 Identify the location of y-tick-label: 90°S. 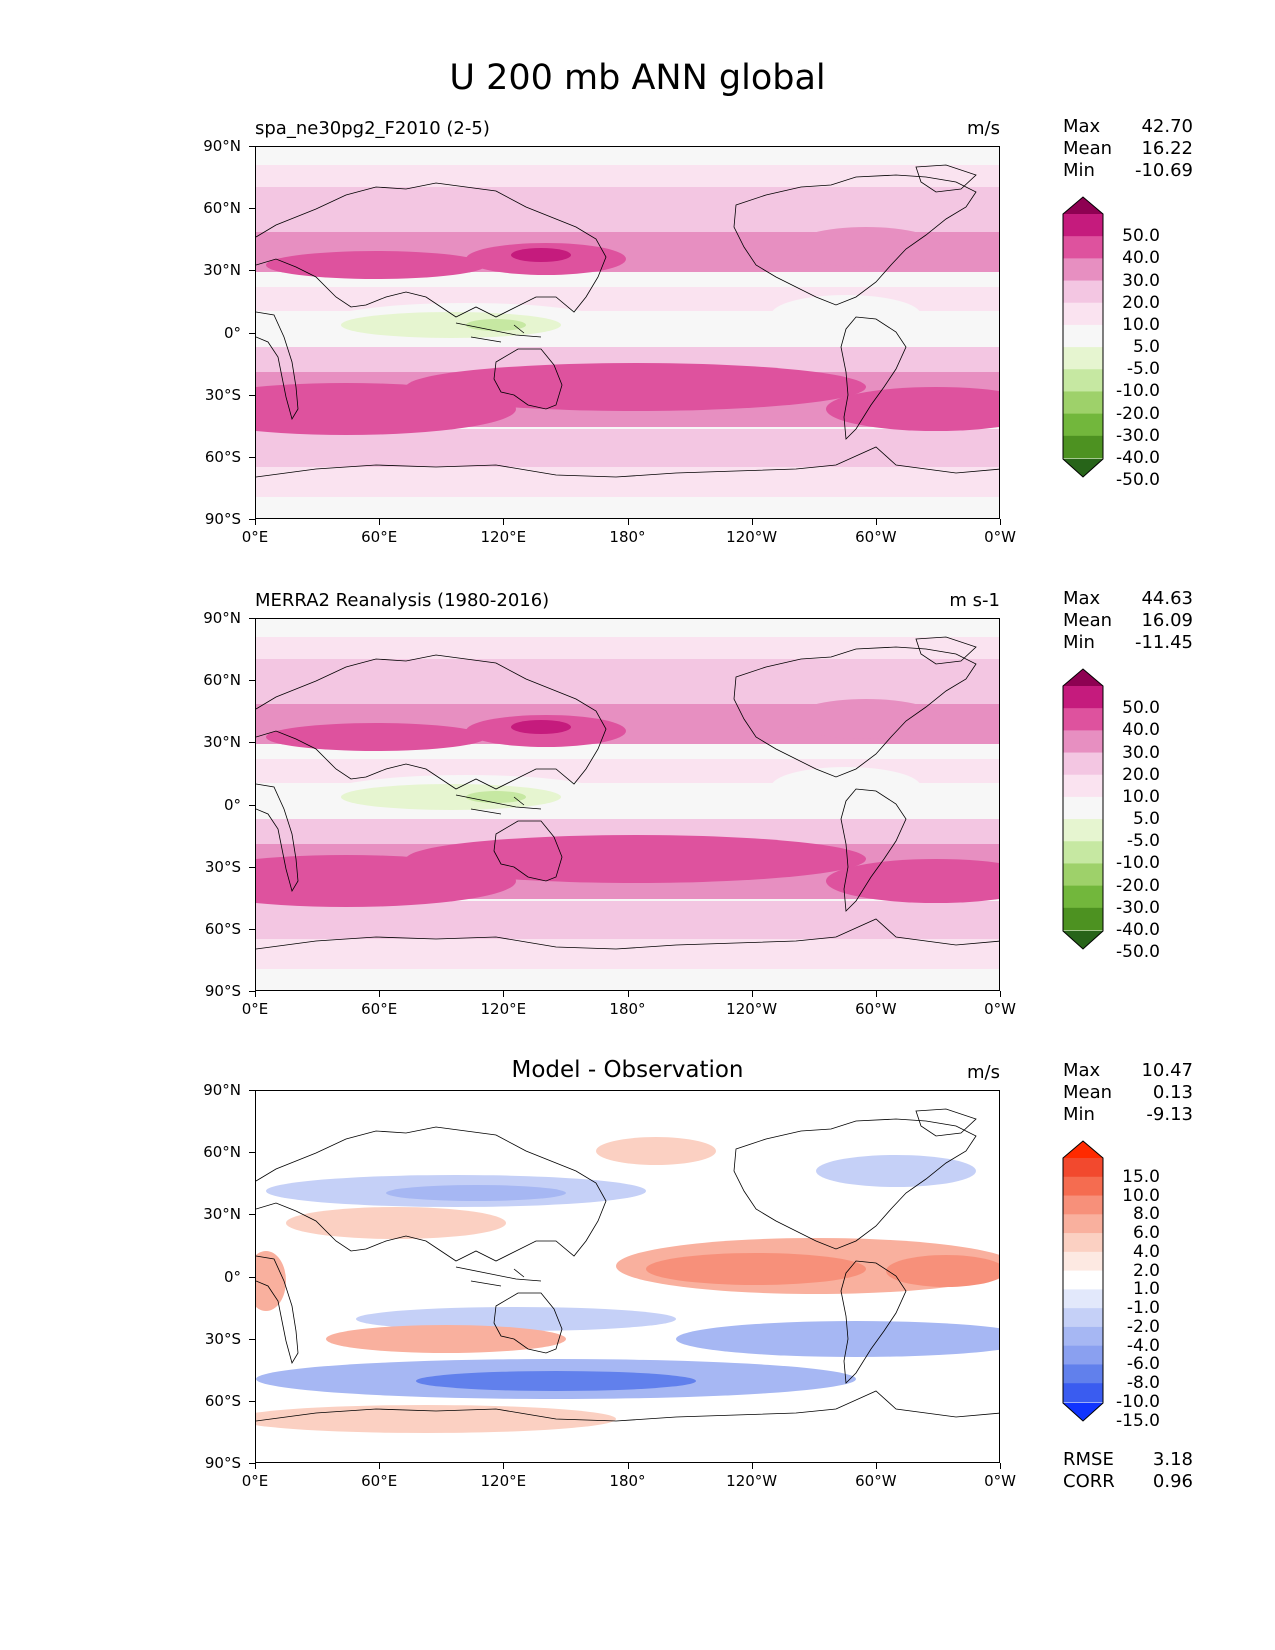
(222, 991).